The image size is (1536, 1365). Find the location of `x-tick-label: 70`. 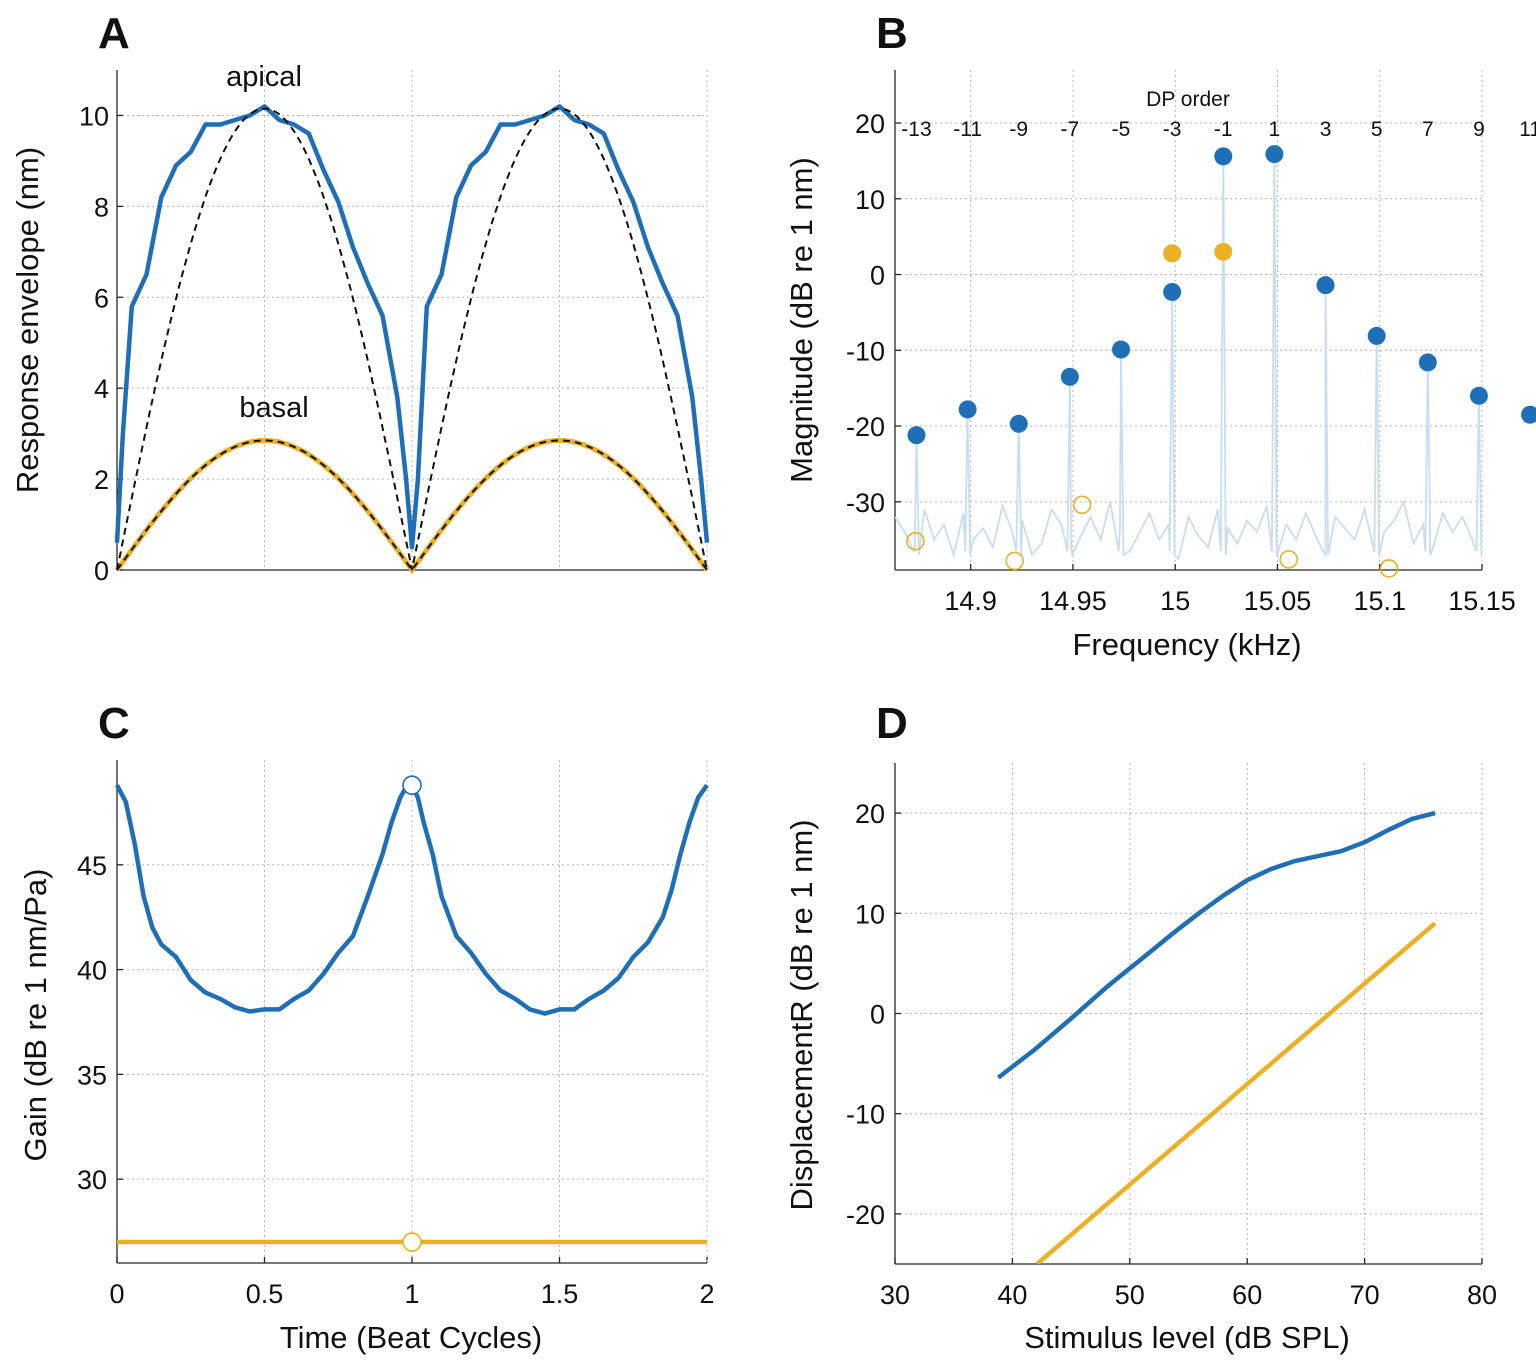

x-tick-label: 70 is located at coordinates (1365, 1295).